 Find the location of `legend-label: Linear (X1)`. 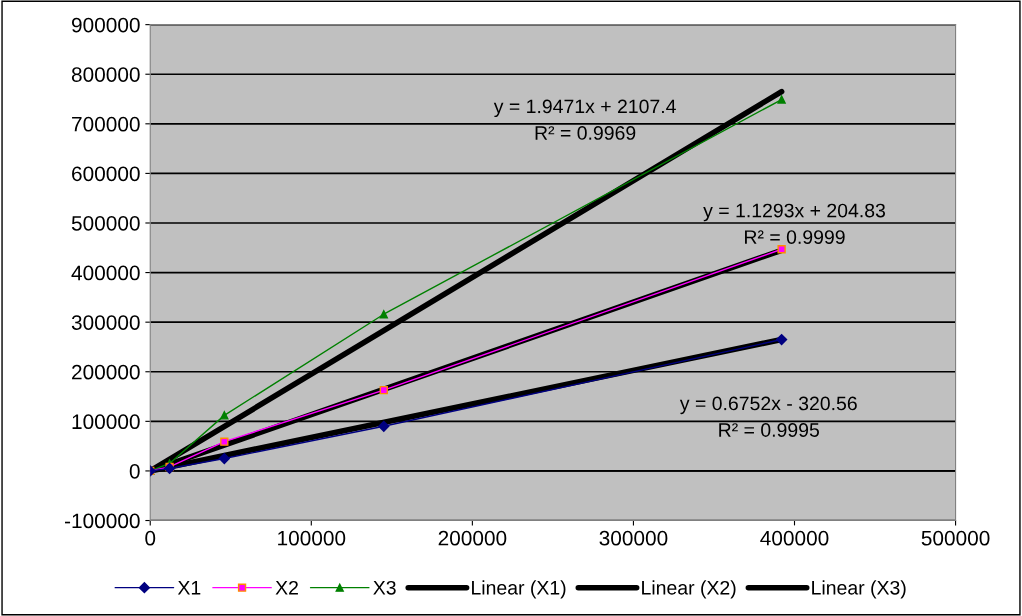

legend-label: Linear (X1) is located at coordinates (519, 589).